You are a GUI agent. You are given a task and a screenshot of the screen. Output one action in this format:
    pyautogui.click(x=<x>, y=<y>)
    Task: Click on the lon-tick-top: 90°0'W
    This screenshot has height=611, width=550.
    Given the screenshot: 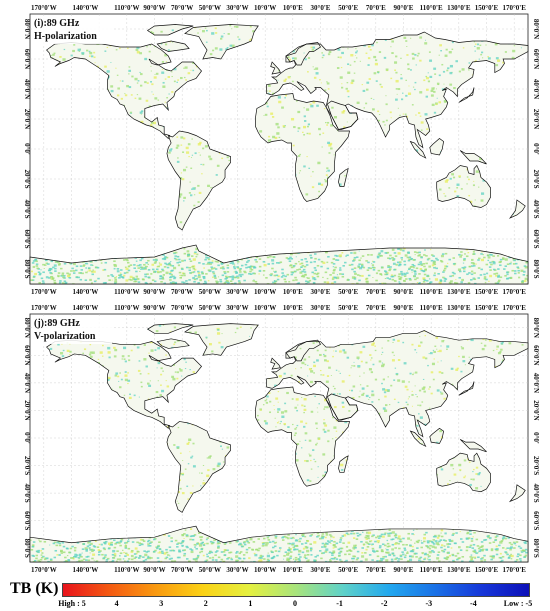 What is the action you would take?
    pyautogui.click(x=154, y=8)
    